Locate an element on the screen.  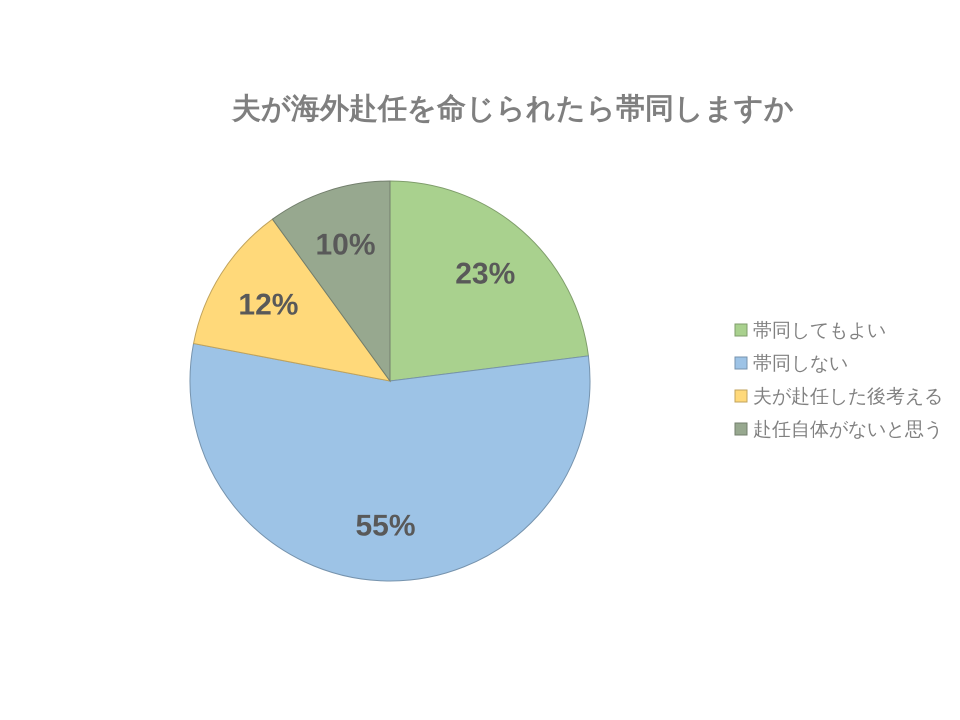
data-label: 10% is located at coordinates (345, 245).